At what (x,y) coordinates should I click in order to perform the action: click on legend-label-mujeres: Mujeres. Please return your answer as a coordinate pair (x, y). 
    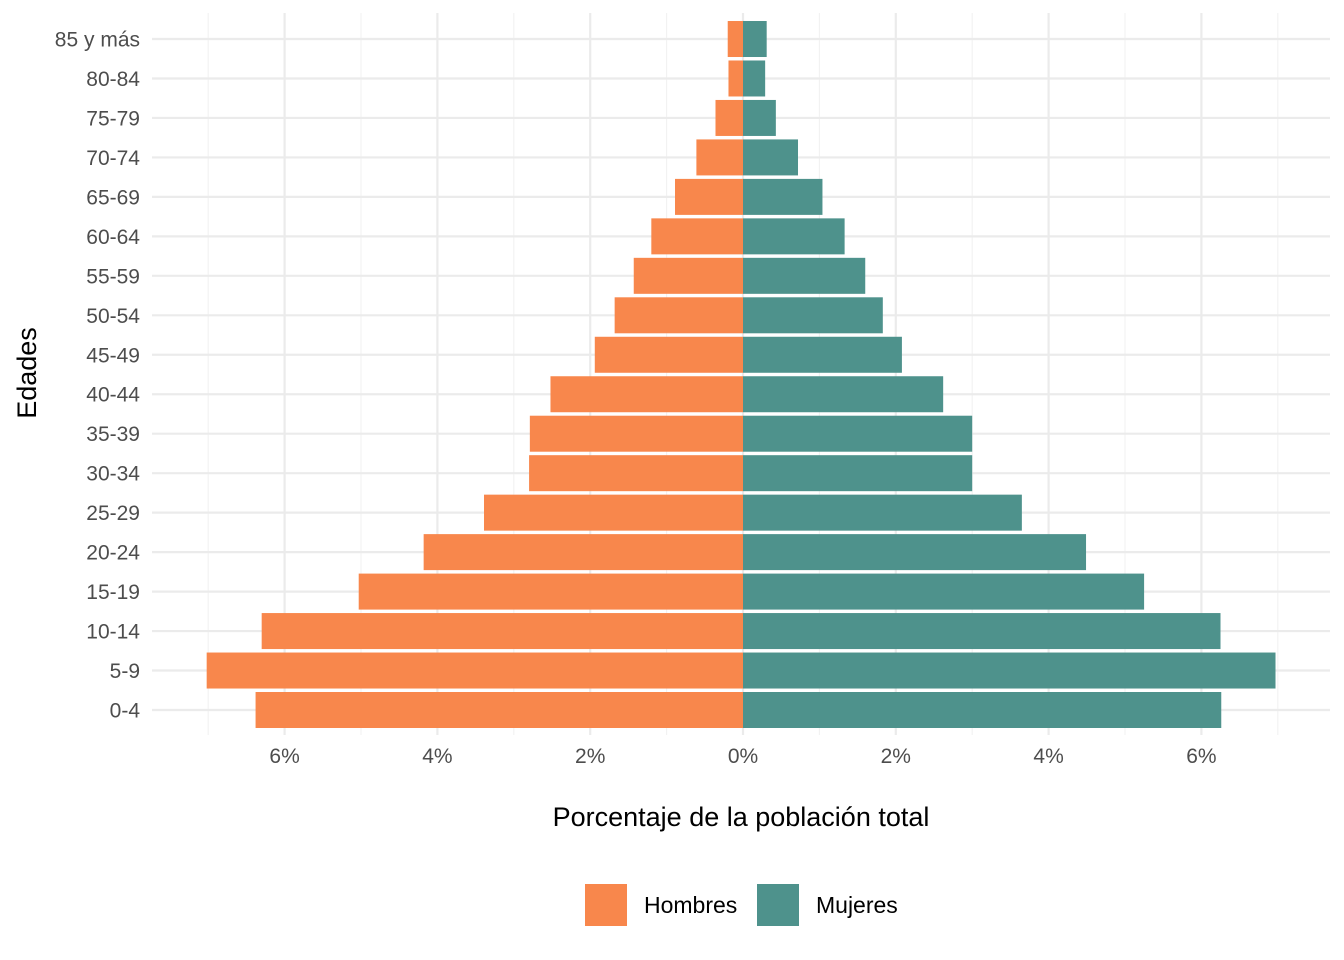
    Looking at the image, I should click on (857, 905).